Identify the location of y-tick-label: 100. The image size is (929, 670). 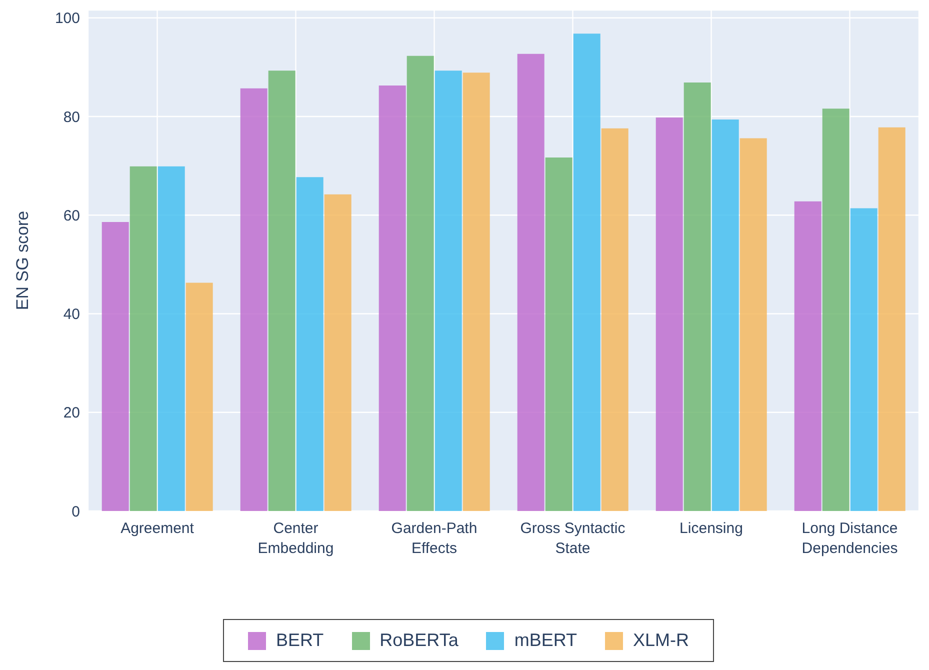
(67, 19).